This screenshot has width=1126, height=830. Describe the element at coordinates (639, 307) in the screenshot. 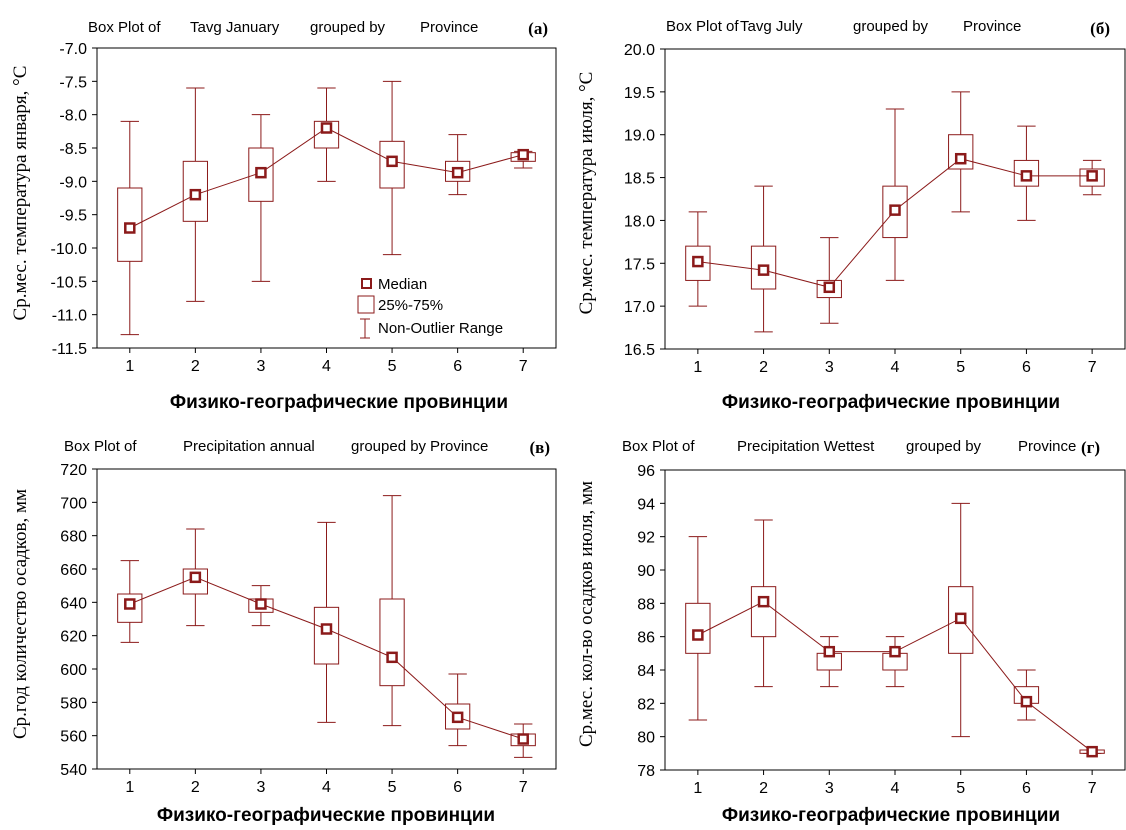

I see `y-tick-label: 17.0` at that location.